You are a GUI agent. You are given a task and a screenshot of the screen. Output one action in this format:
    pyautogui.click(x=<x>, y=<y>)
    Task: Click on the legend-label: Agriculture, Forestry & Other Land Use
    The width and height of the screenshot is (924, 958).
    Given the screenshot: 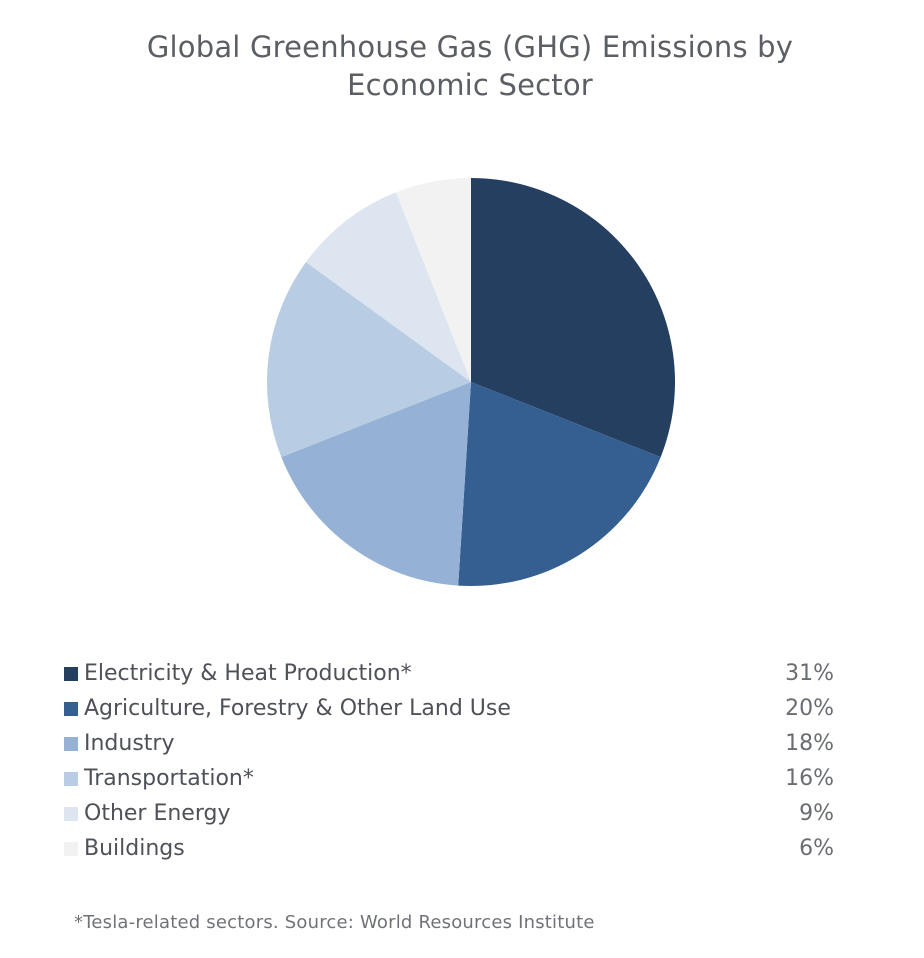 What is the action you would take?
    pyautogui.click(x=297, y=708)
    